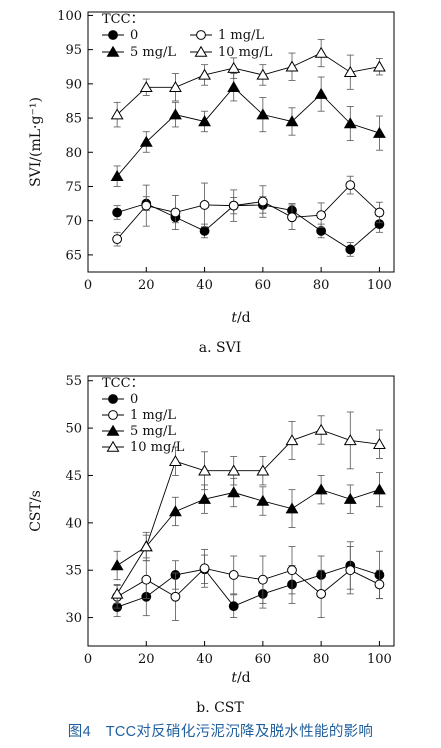  I want to click on y-tick-label: 100, so click(69, 16).